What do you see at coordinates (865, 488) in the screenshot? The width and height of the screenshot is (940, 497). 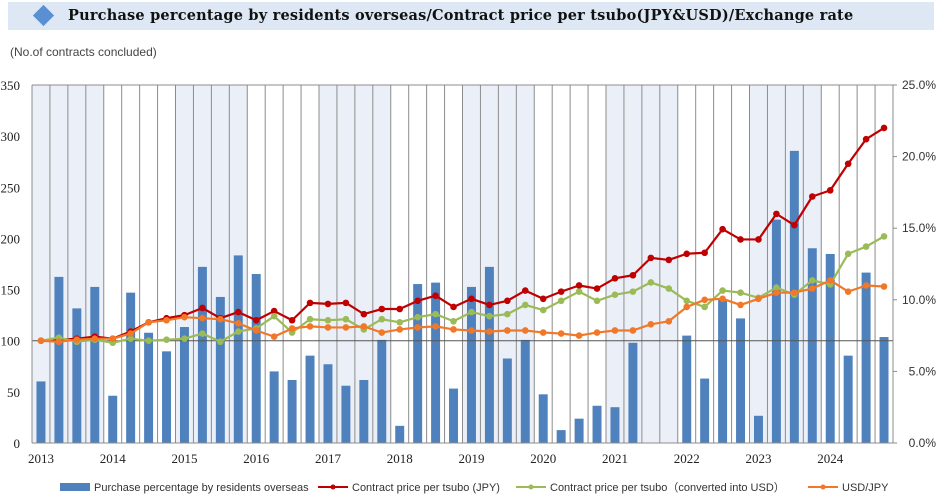 I see `legend-label: USD/JPY` at bounding box center [865, 488].